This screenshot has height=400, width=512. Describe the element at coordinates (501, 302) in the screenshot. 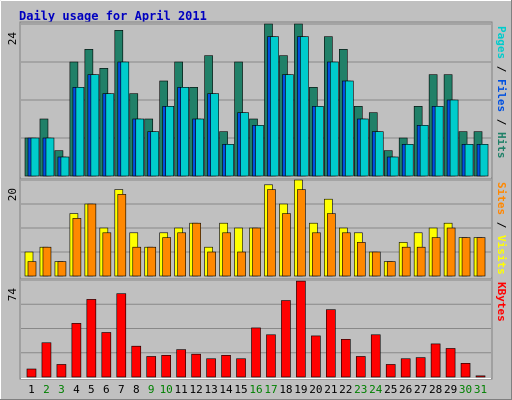

I see `legend-part: KBytes` at that location.